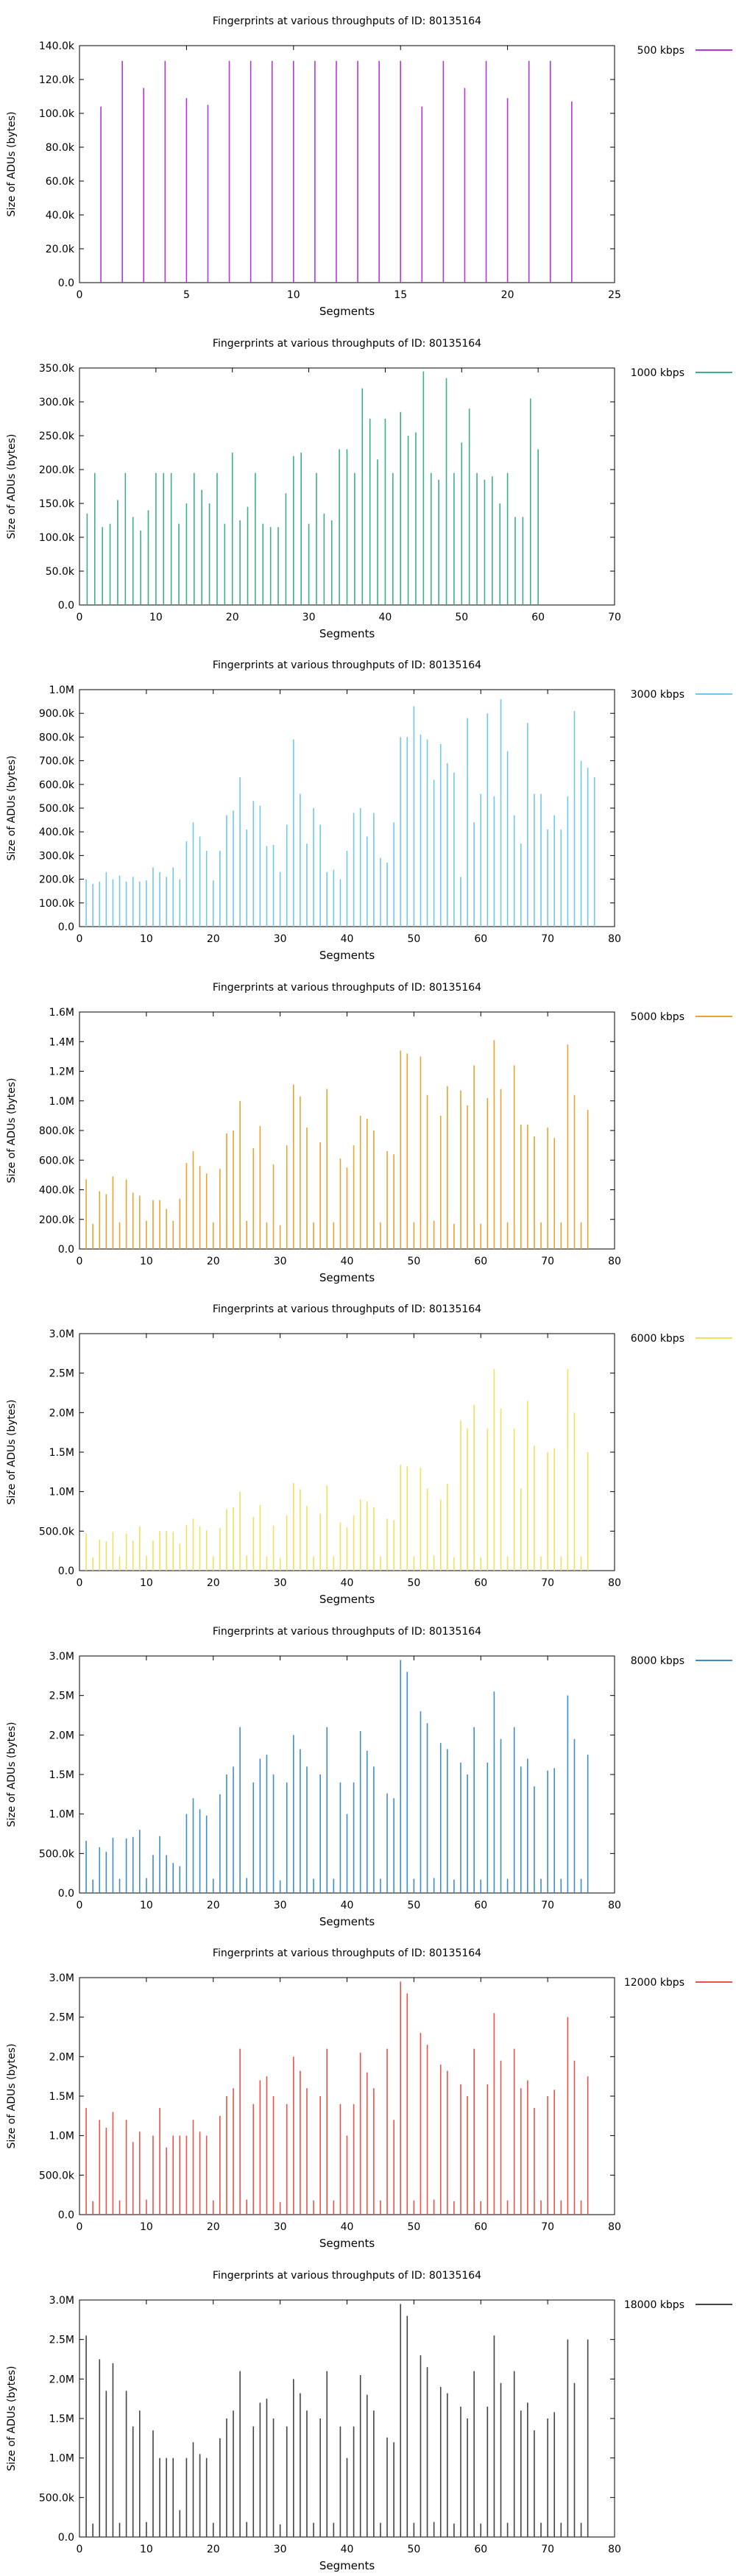 The width and height of the screenshot is (736, 2576). What do you see at coordinates (57, 46) in the screenshot?
I see `y-tick-label: 140.0k` at bounding box center [57, 46].